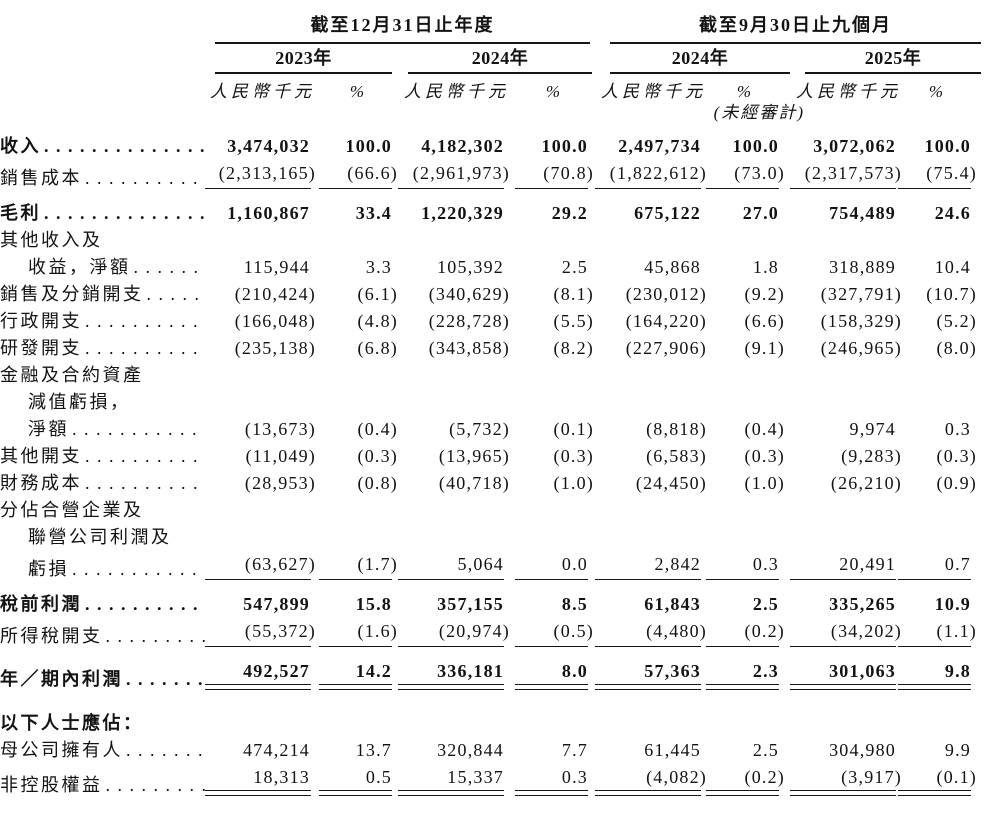 Image resolution: width=1000 pixels, height=822 pixels. What do you see at coordinates (61, 750) in the screenshot?
I see `row-label: 母公司擁有人` at bounding box center [61, 750].